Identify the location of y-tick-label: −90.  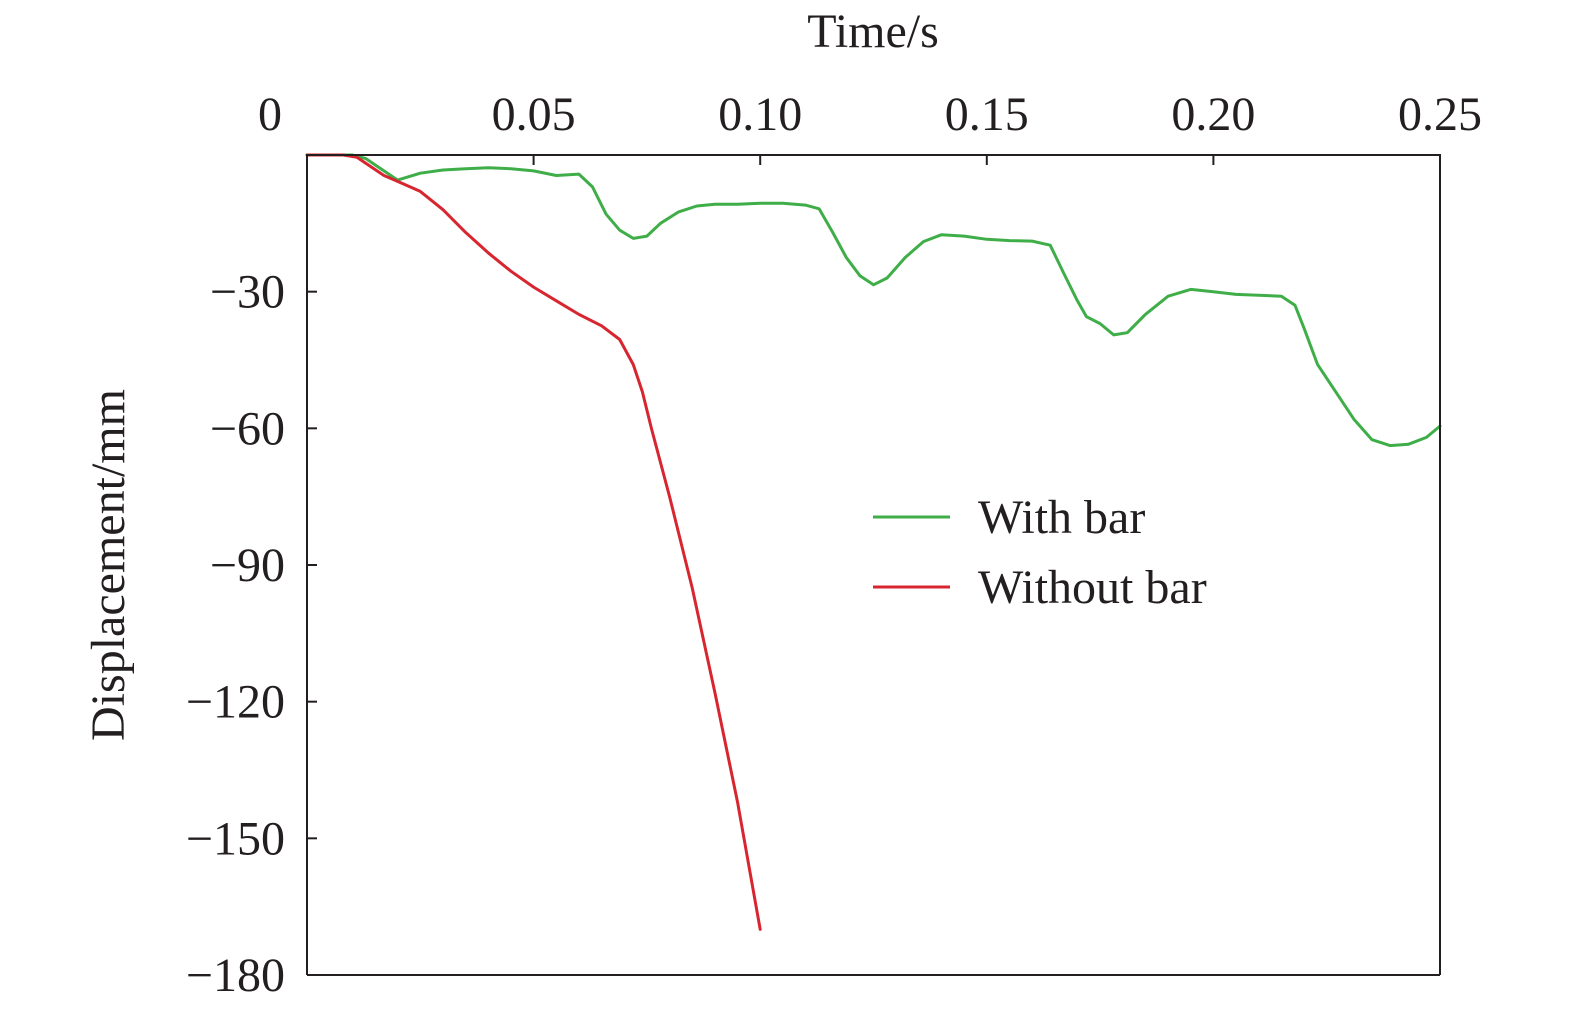
(247, 565).